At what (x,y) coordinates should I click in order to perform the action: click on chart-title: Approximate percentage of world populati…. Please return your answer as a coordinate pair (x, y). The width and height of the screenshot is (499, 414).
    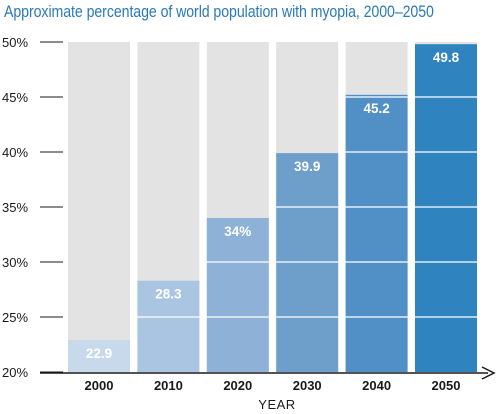
    Looking at the image, I should click on (219, 12).